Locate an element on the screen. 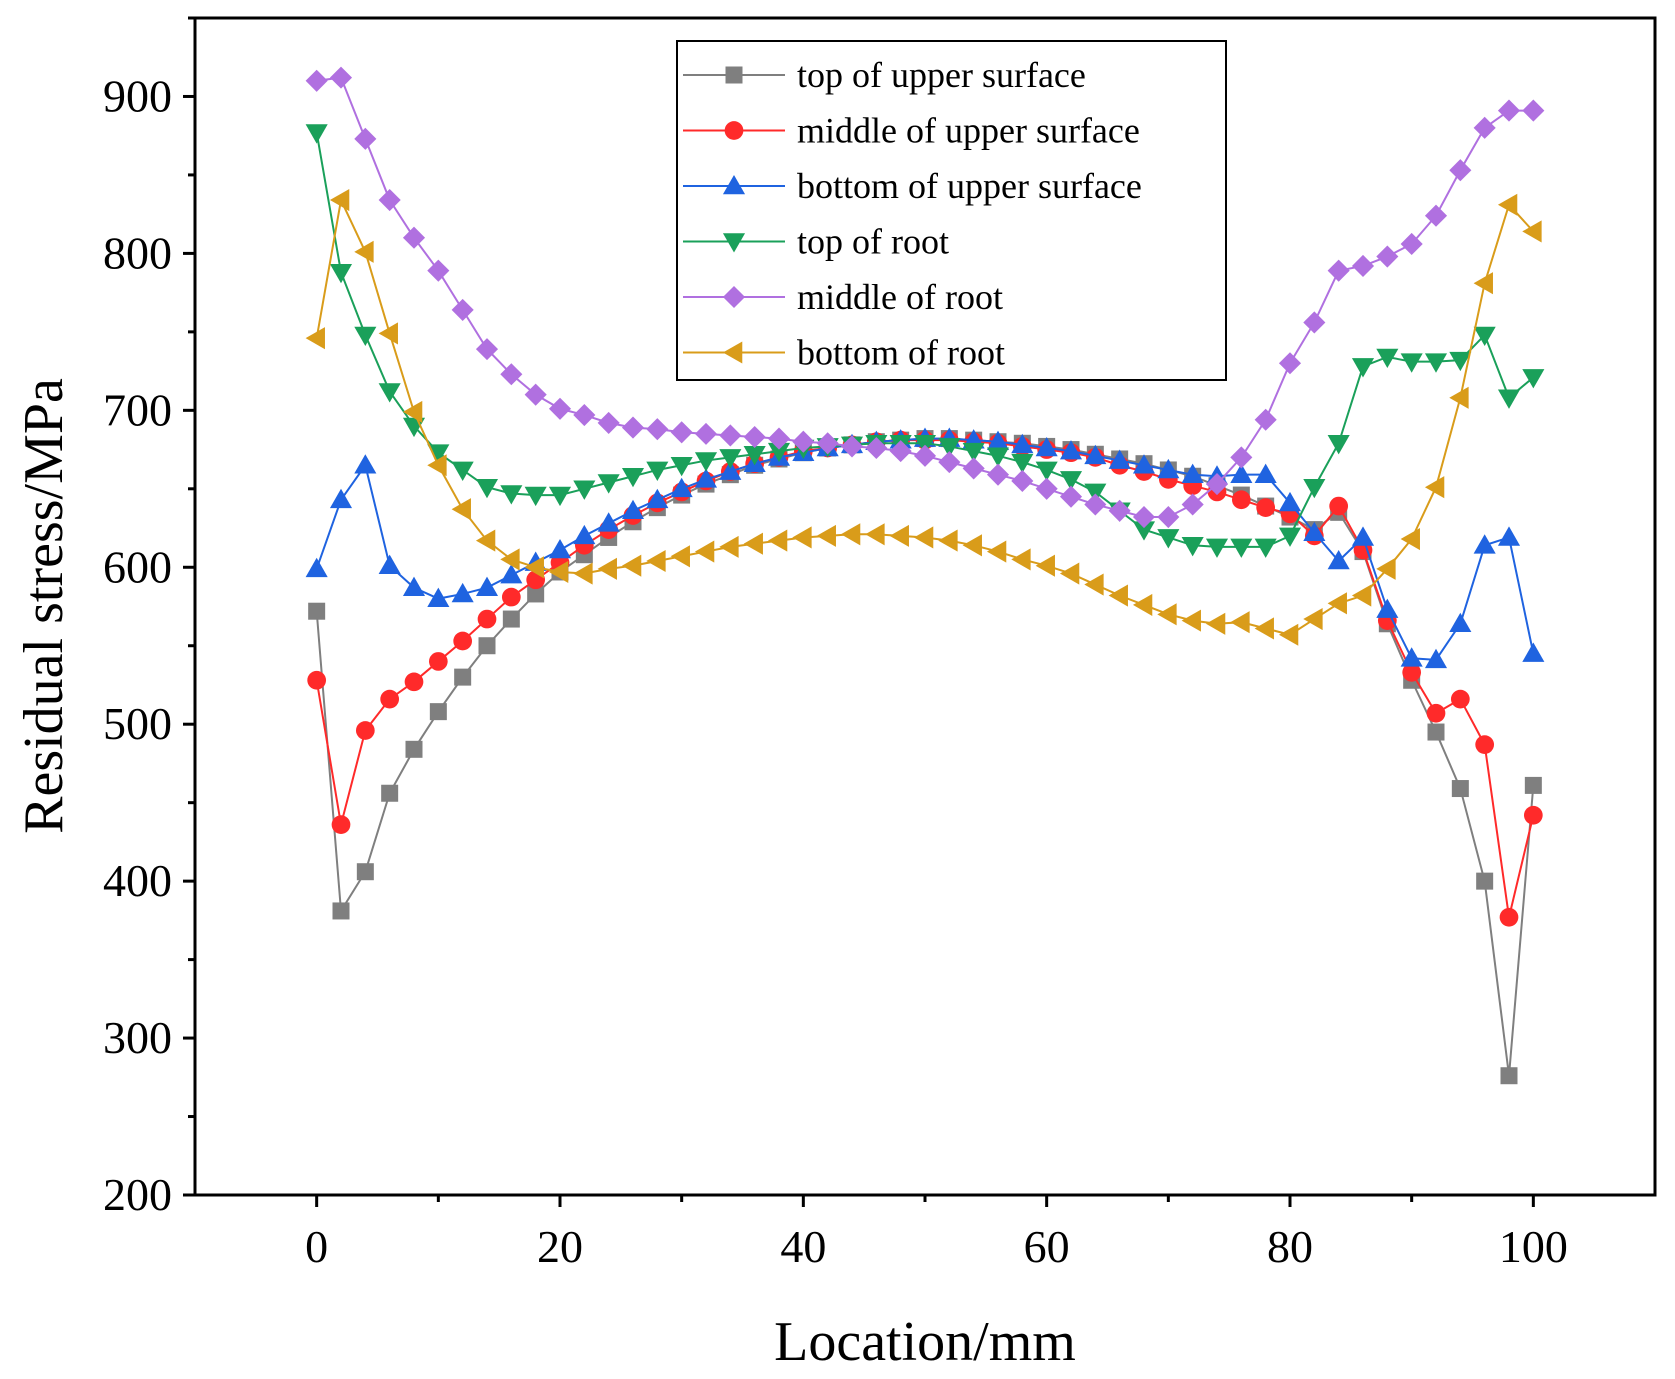  x-tick-label: 40 is located at coordinates (803, 1246).